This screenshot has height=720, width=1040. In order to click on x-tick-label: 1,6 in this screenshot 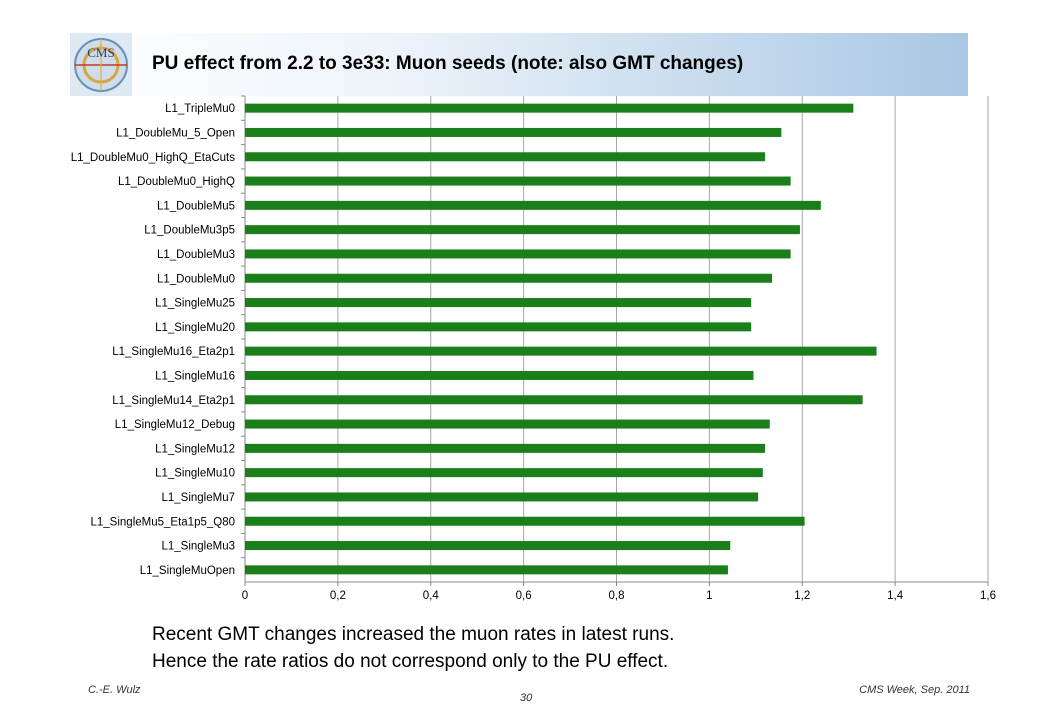, I will do `click(988, 596)`.